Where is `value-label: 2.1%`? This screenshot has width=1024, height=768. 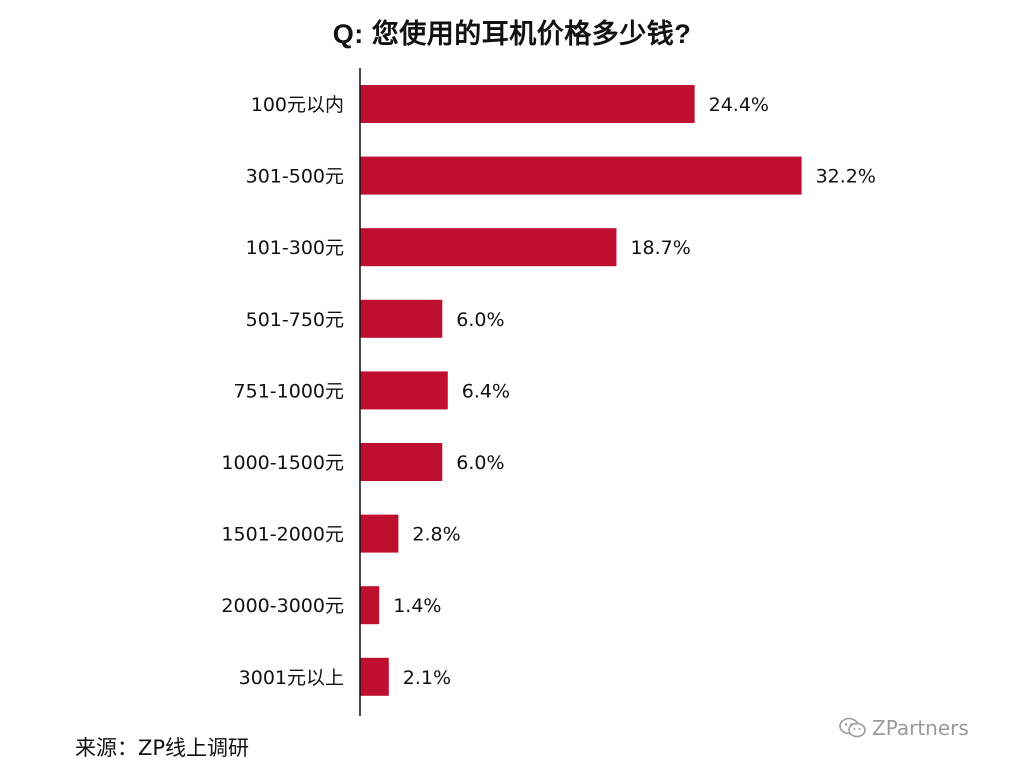 value-label: 2.1% is located at coordinates (427, 678).